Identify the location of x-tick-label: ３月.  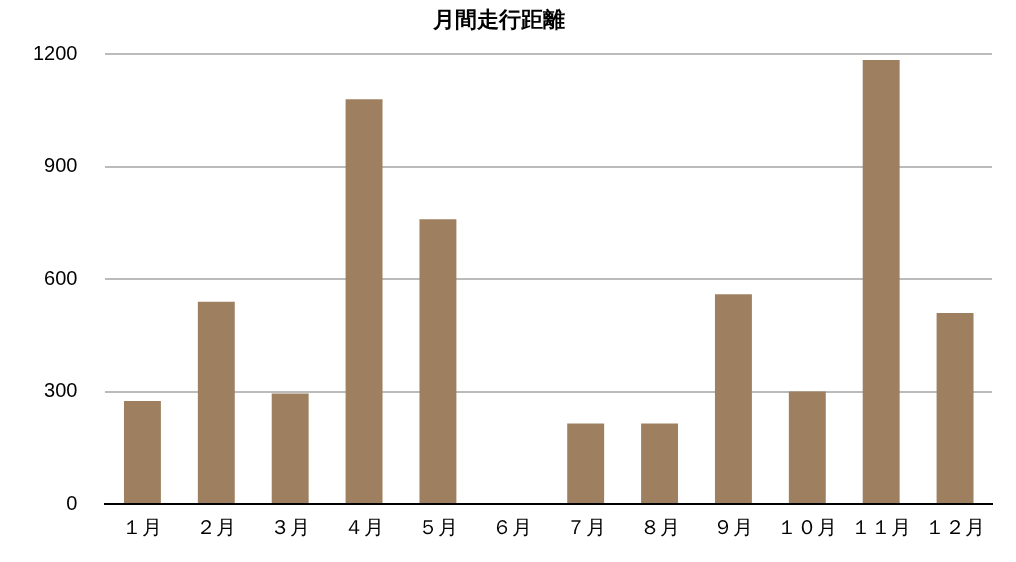
(290, 526).